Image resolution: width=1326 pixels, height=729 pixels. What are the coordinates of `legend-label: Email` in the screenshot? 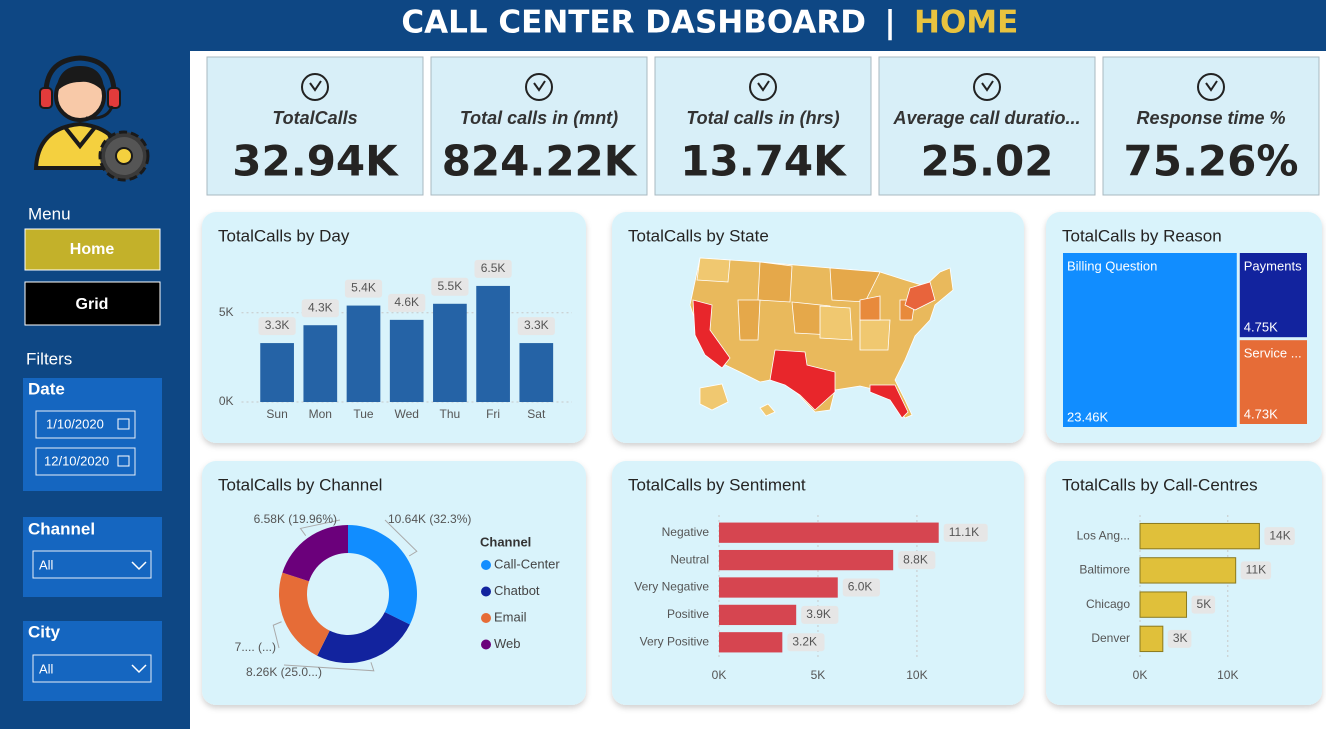 It's located at (510, 616).